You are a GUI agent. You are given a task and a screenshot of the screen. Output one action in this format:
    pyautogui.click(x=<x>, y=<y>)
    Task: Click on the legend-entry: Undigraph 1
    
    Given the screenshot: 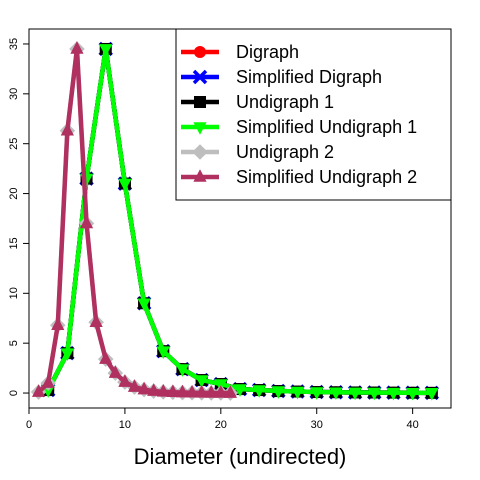 What is the action you would take?
    pyautogui.click(x=257, y=102)
    